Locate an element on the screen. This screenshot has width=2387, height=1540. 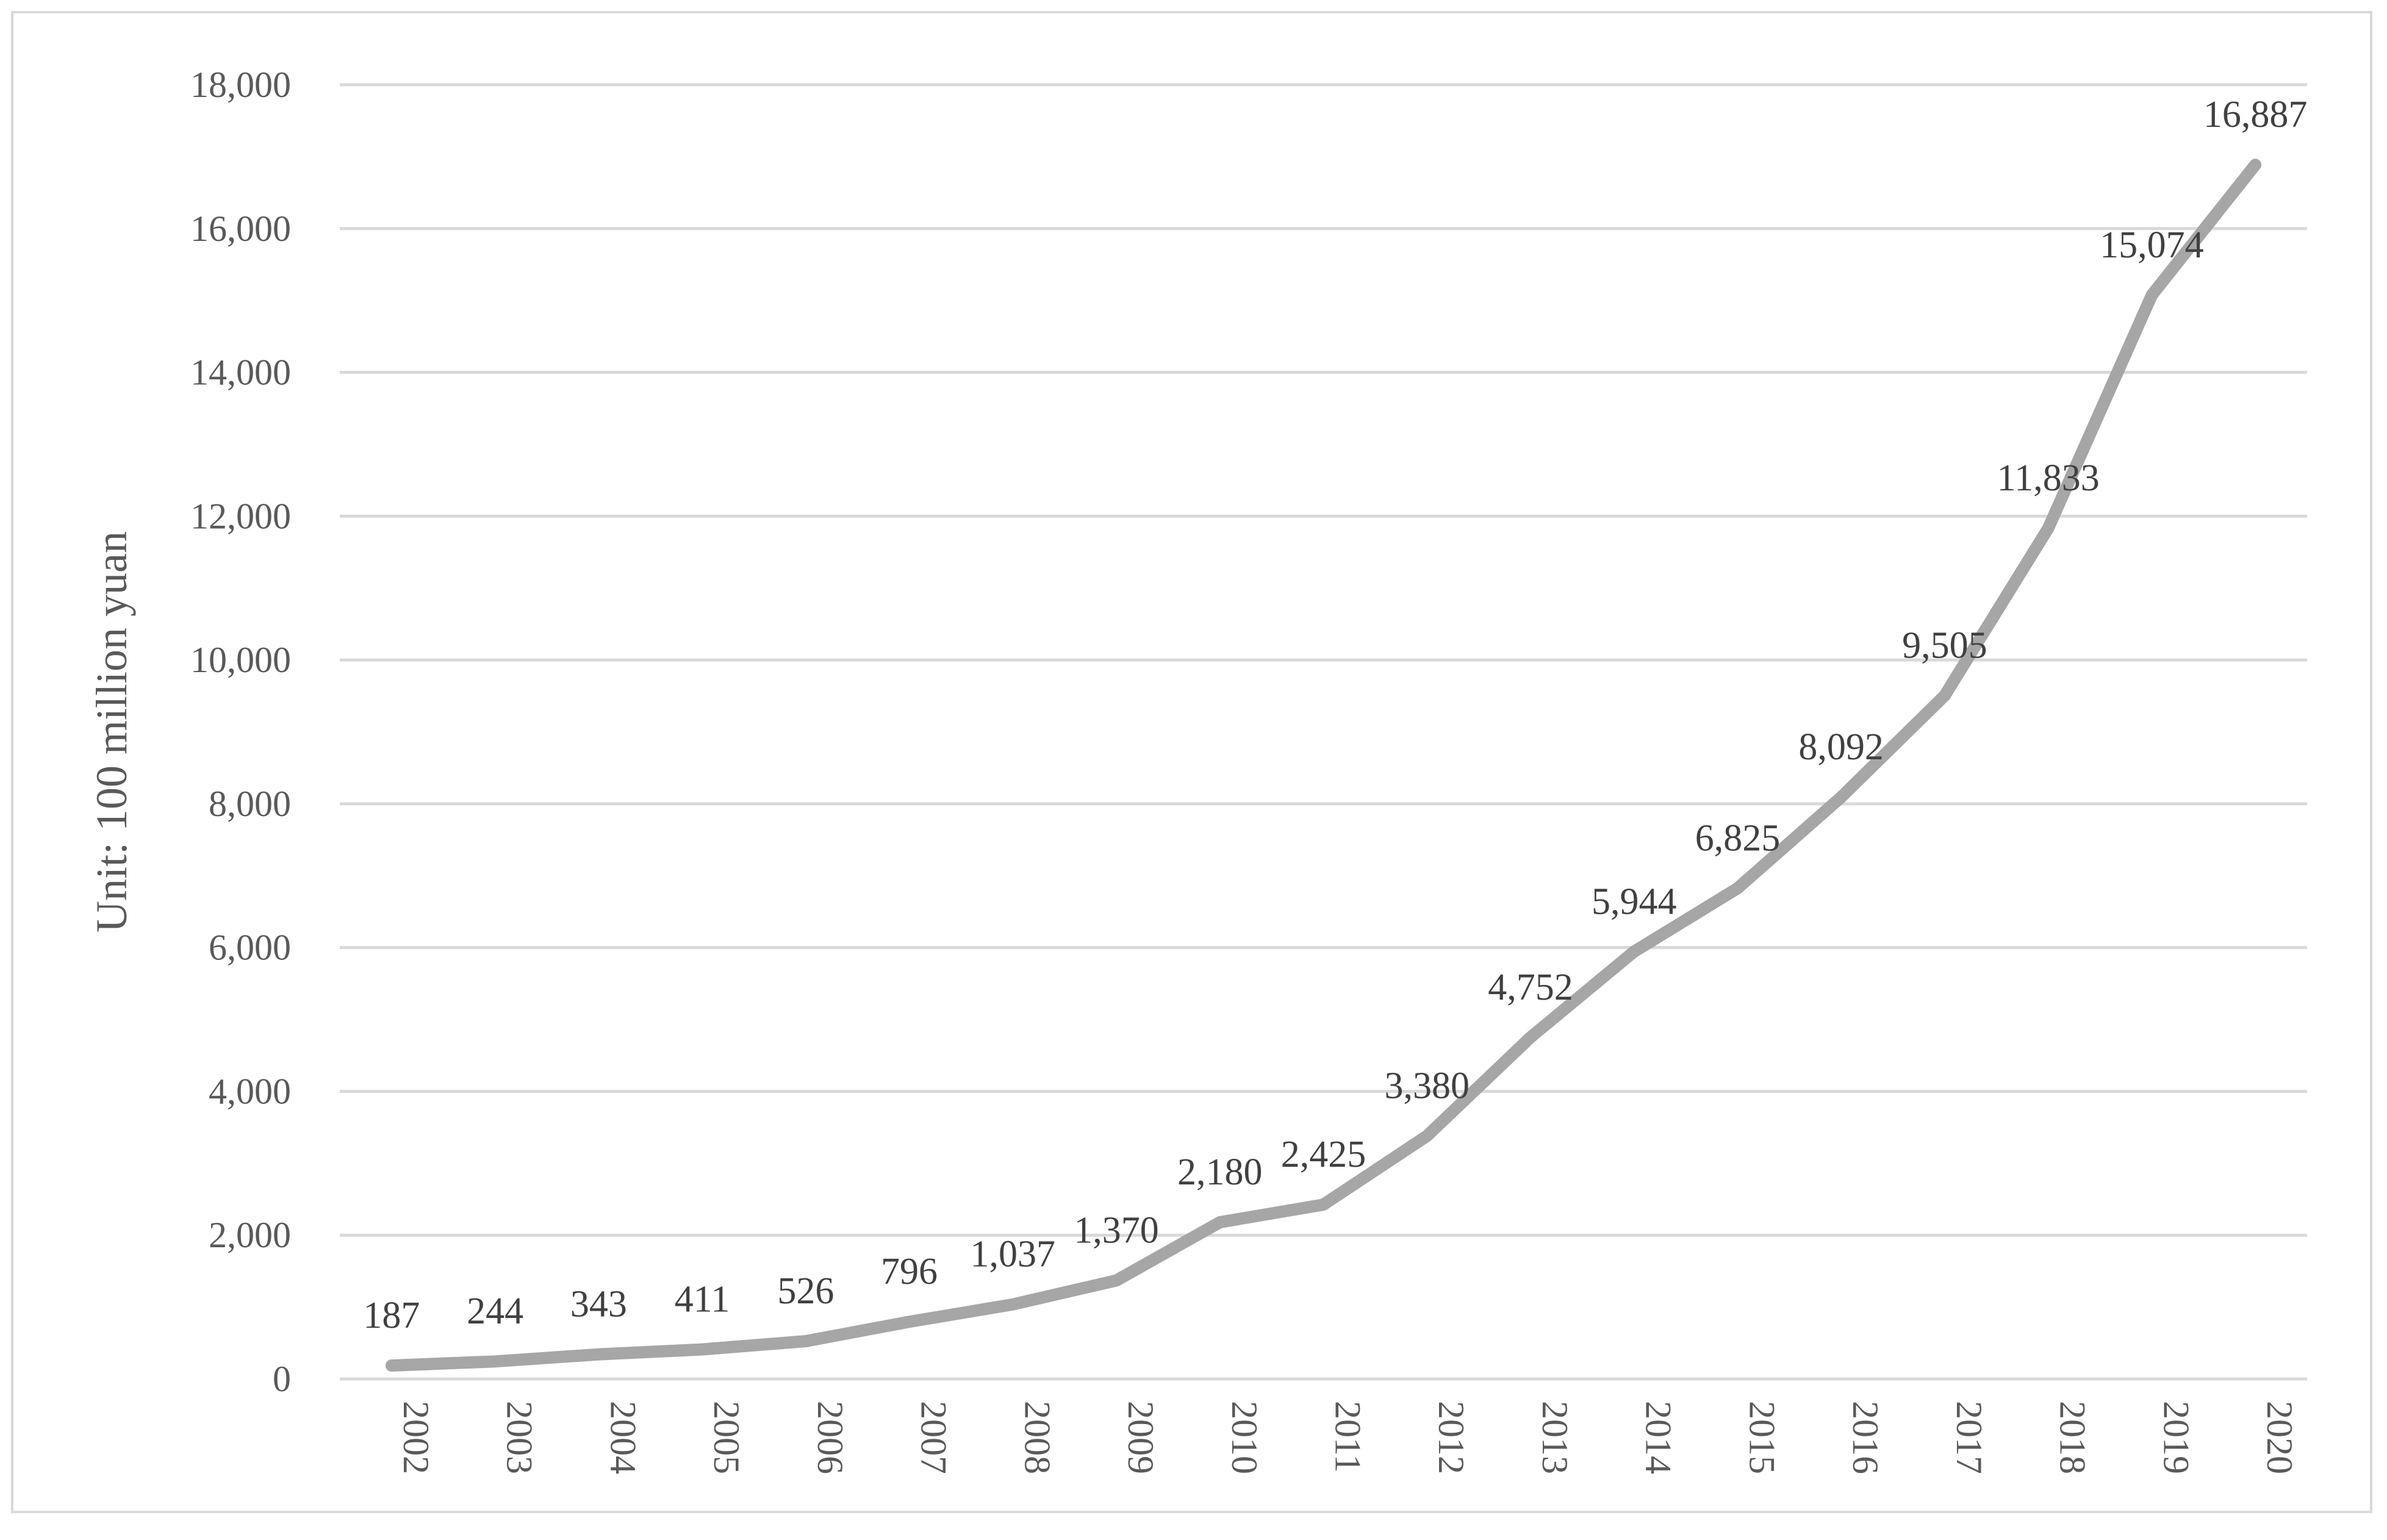
x-tick-label: 2016 is located at coordinates (1866, 1437).